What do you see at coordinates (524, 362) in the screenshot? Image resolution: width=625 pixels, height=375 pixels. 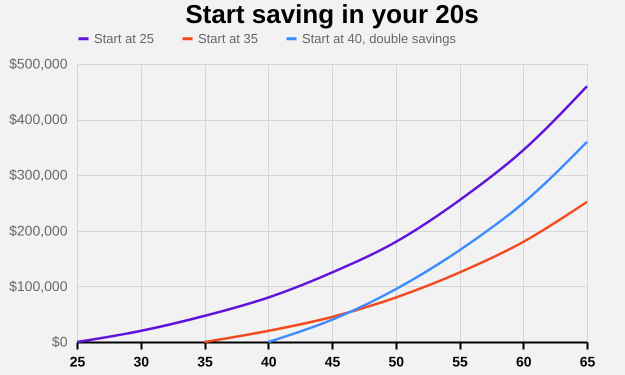 I see `x-tick-label: 60` at bounding box center [524, 362].